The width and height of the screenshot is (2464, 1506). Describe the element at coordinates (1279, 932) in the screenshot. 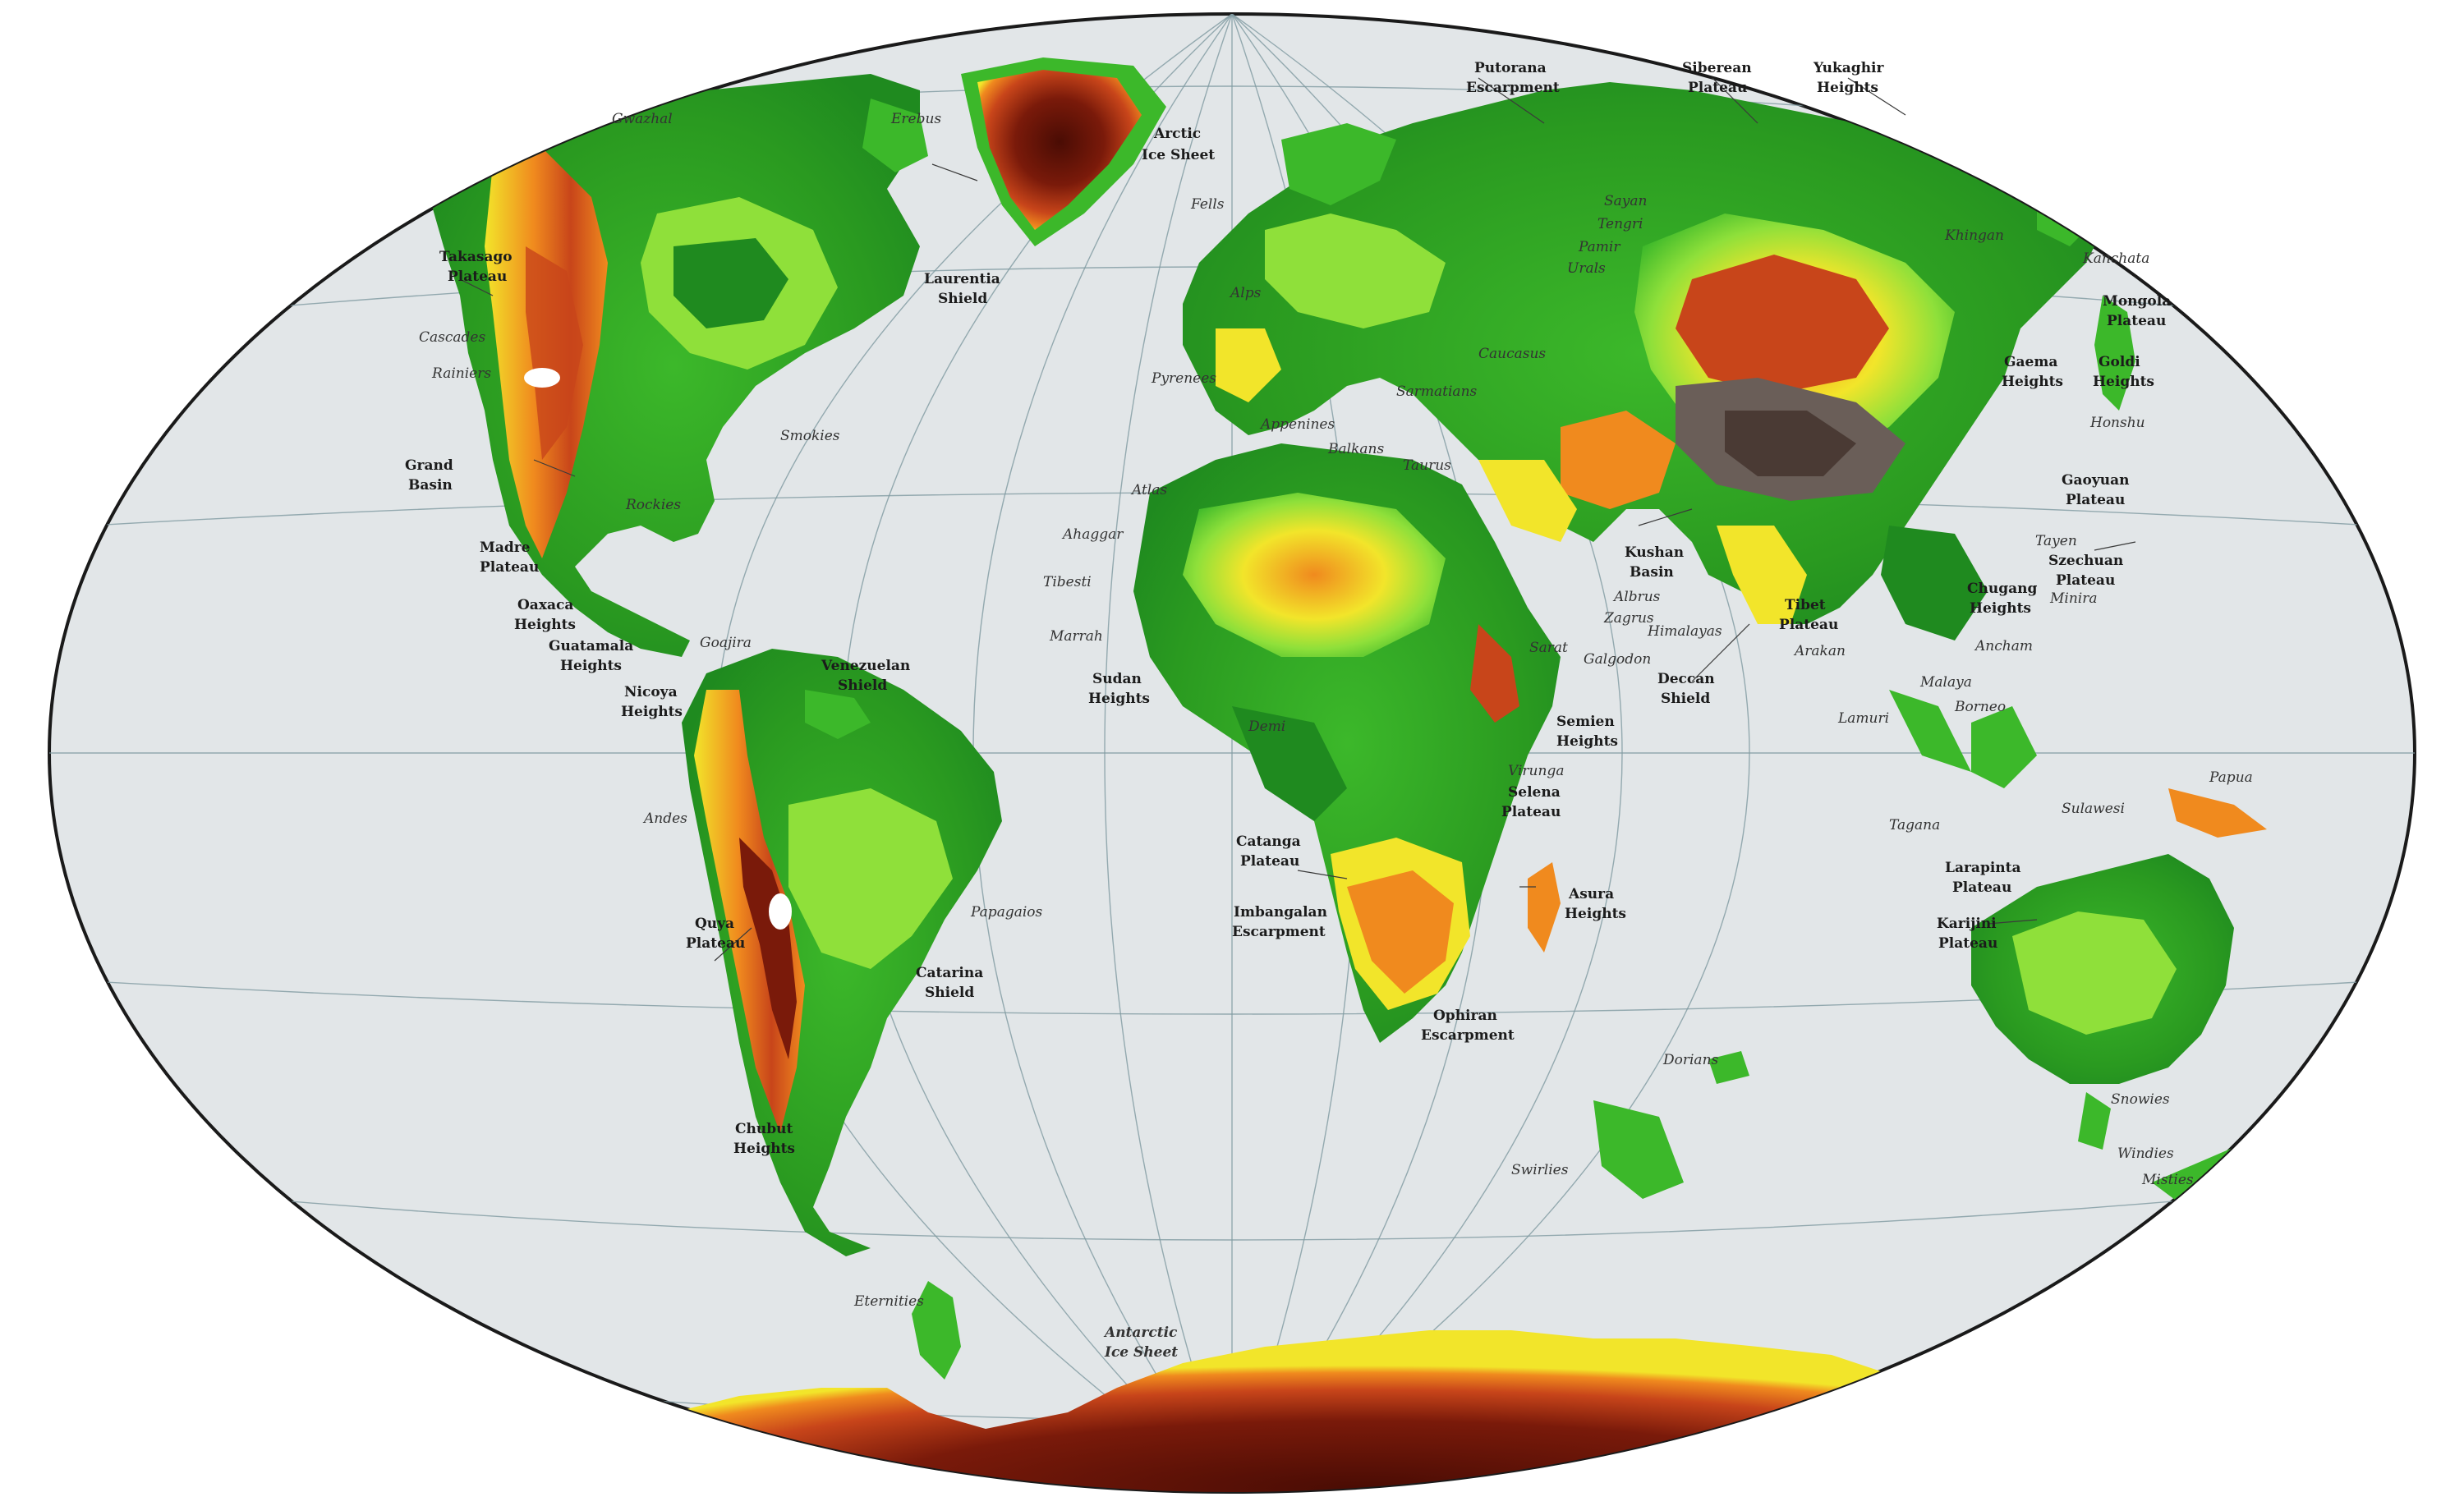

I see `label-imbangalan-2: Escarpment` at that location.